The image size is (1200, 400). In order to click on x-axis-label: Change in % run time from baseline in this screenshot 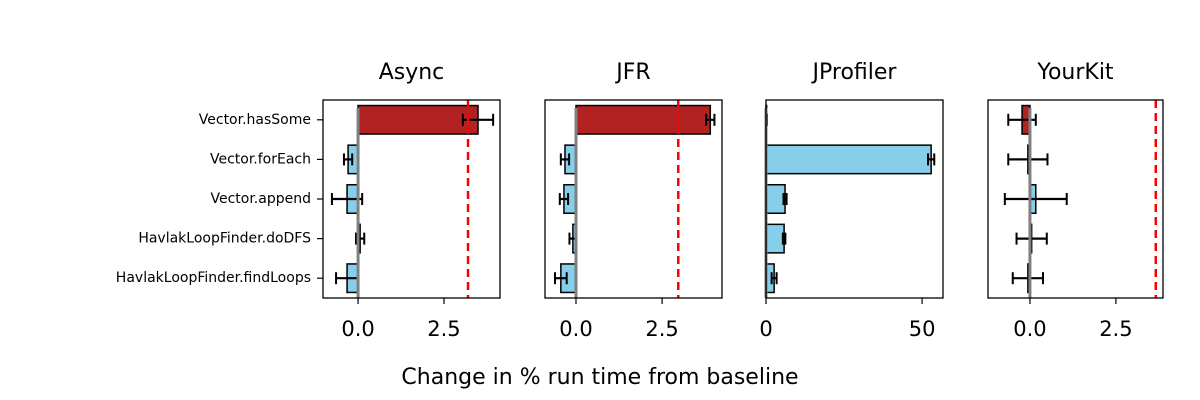, I will do `click(599, 377)`.